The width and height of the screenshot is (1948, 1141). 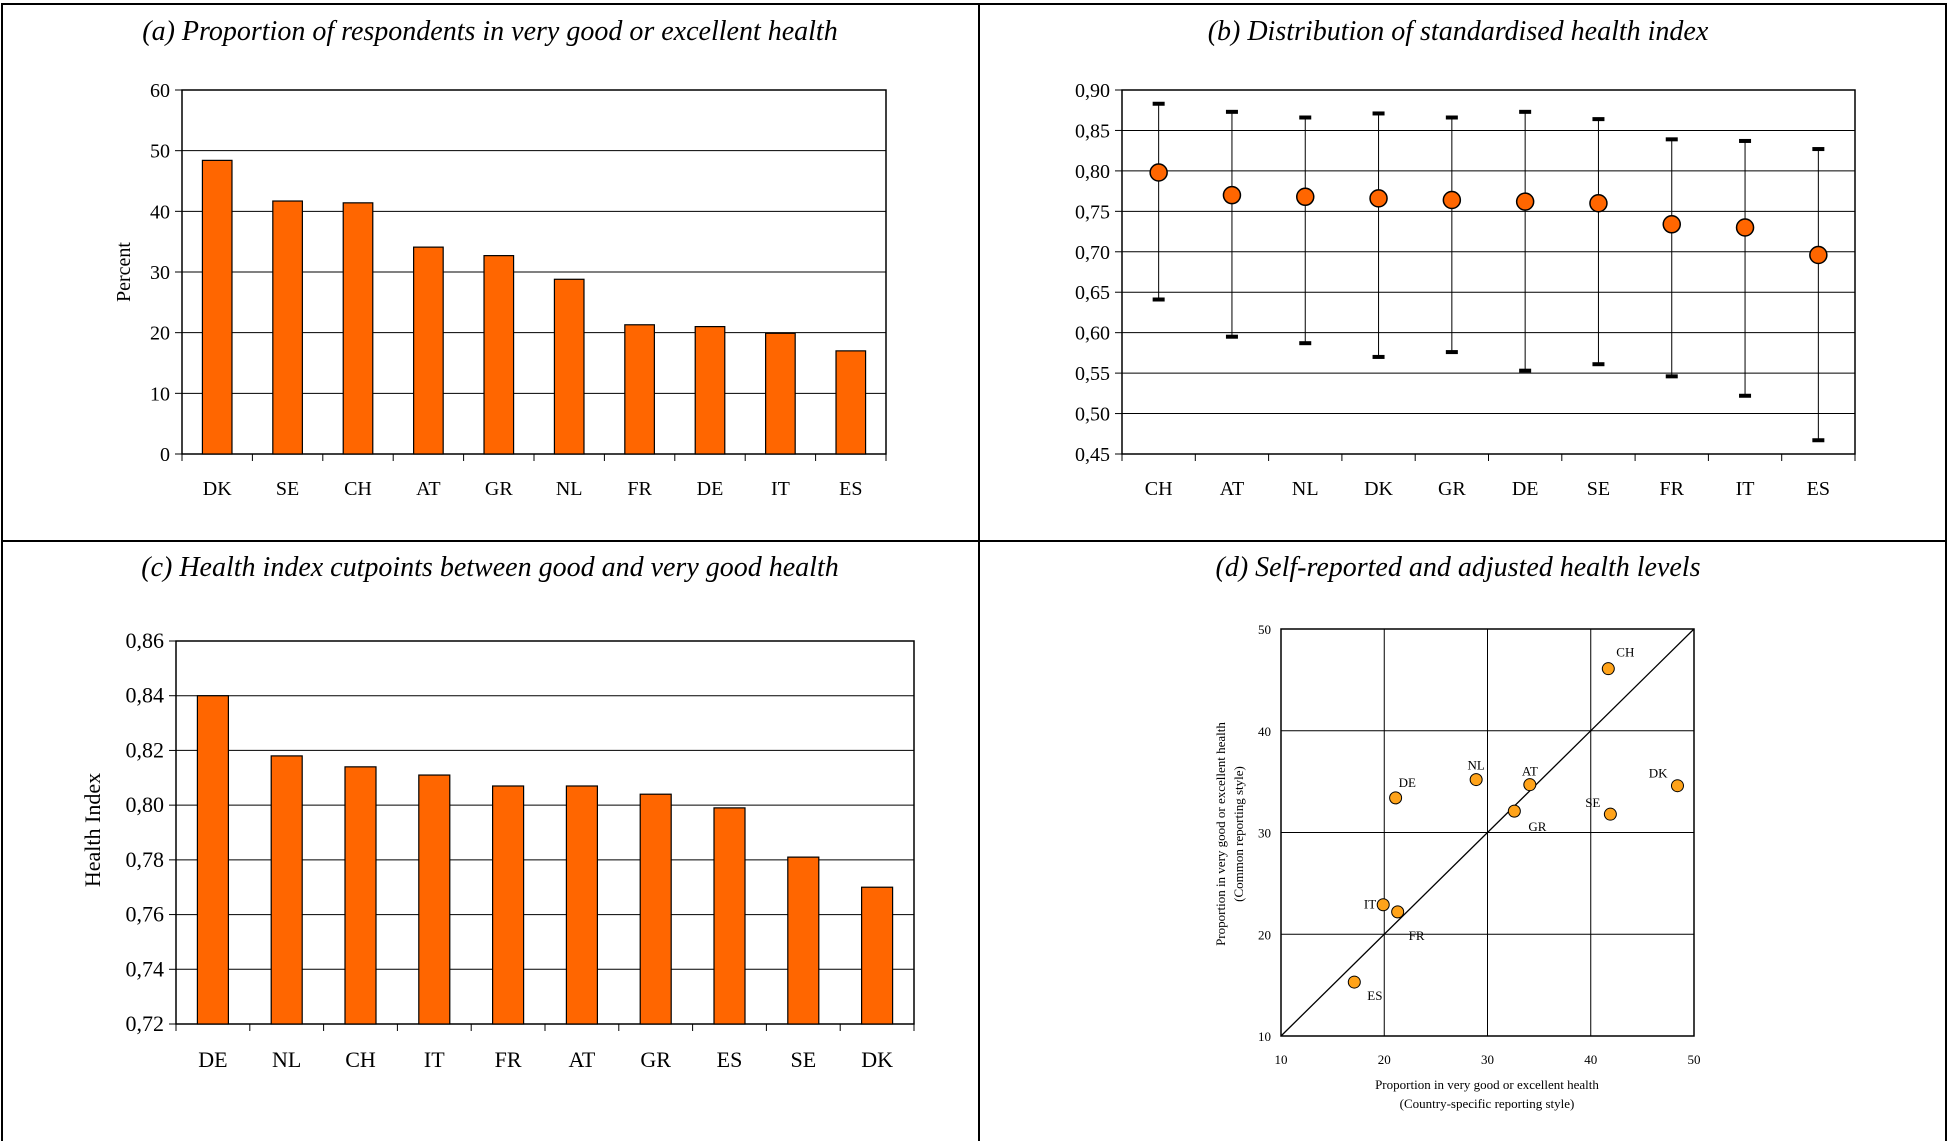 What do you see at coordinates (1525, 111) in the screenshot?
I see `upper-cap-de` at bounding box center [1525, 111].